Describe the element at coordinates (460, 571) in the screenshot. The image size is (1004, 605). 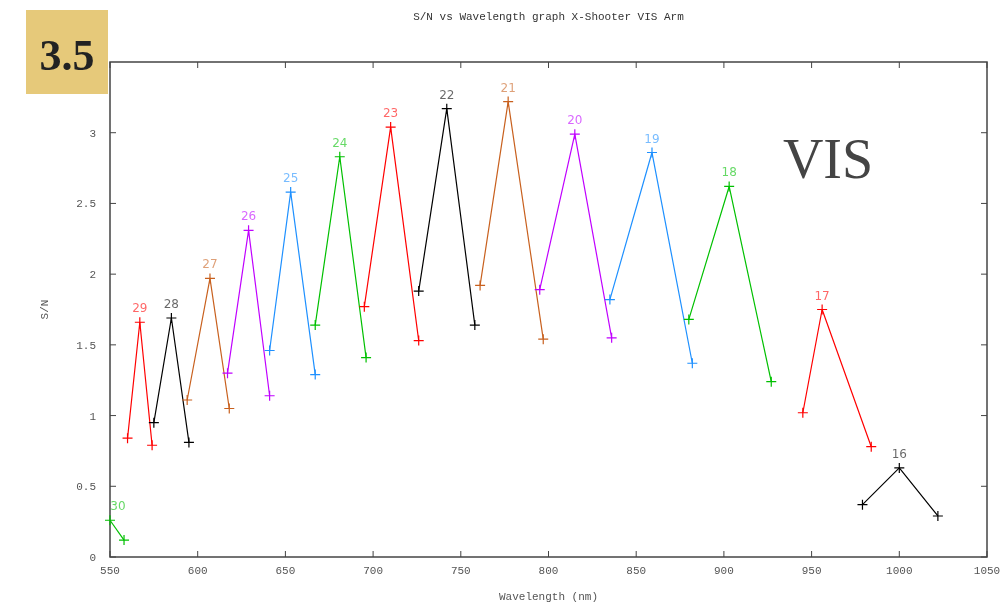
I see `x-tick-label: 750` at that location.